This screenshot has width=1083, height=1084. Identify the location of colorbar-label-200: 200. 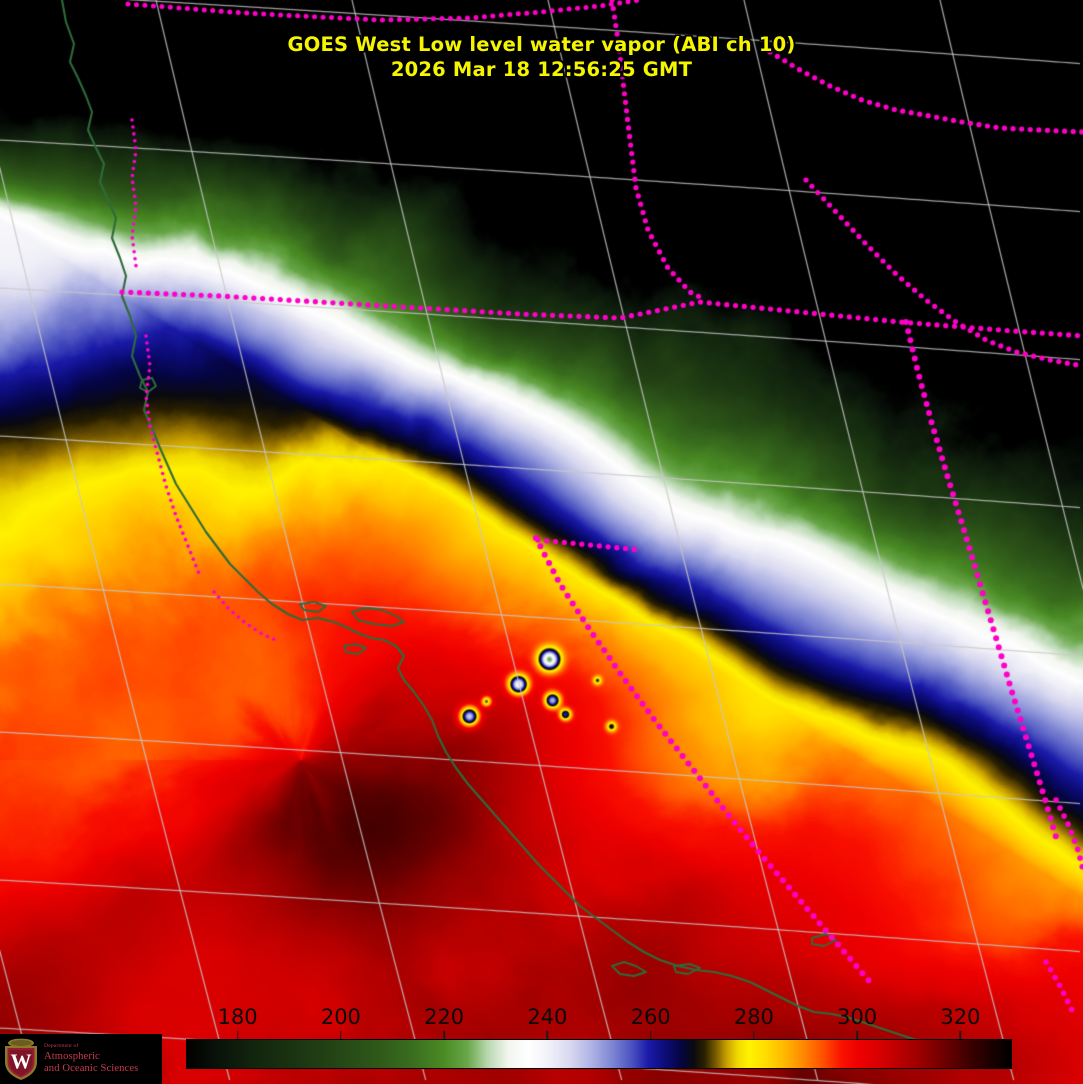
(340, 1017).